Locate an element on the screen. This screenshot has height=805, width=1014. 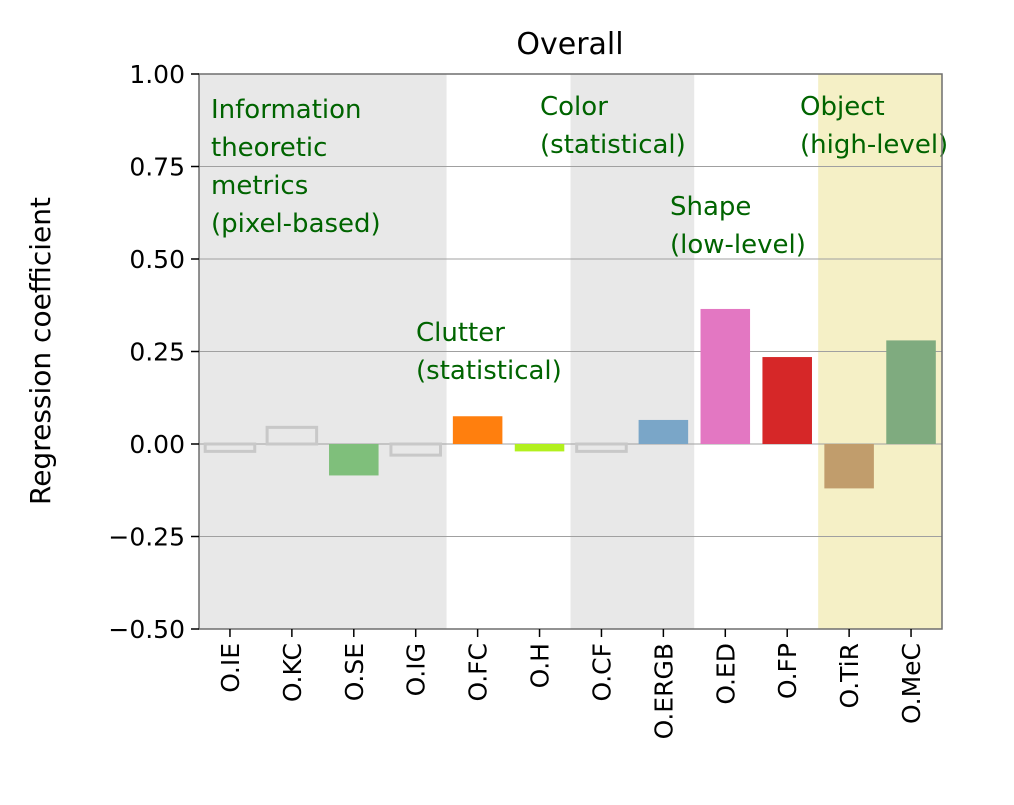
x-tick-label: O.FC is located at coordinates (478, 672).